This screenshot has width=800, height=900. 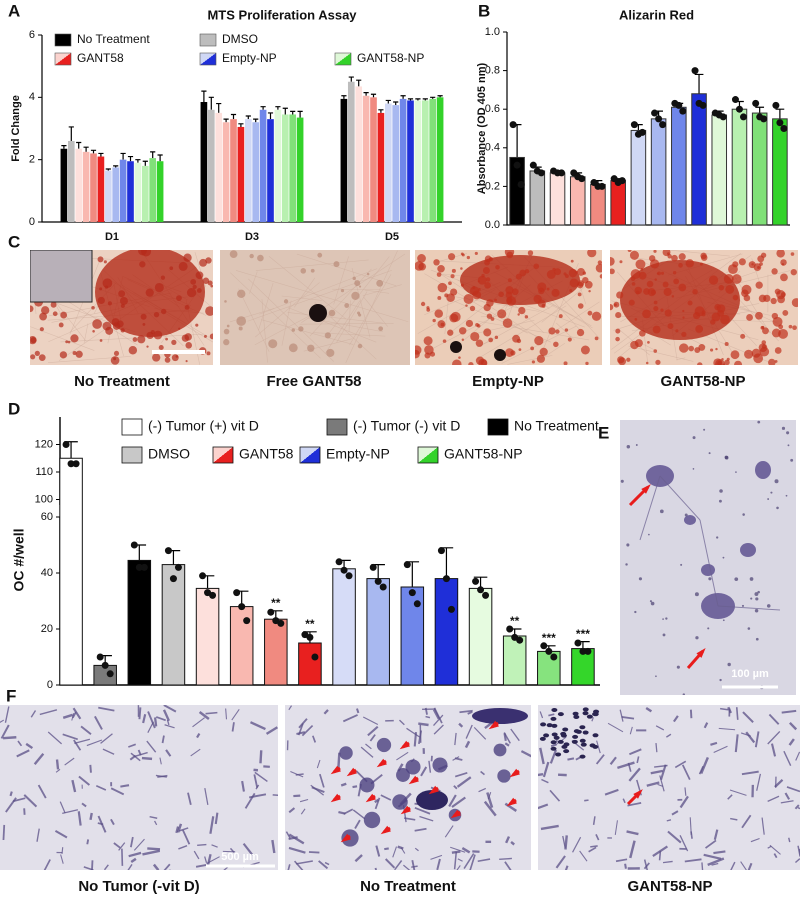 What do you see at coordinates (14, 10) in the screenshot?
I see `panel-label: A` at bounding box center [14, 10].